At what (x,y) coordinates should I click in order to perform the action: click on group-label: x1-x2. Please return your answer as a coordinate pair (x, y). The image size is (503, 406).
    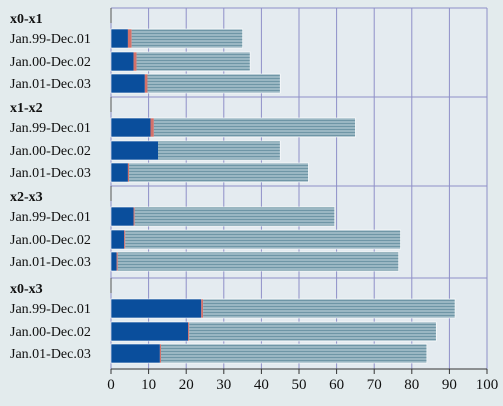
    Looking at the image, I should click on (26, 108).